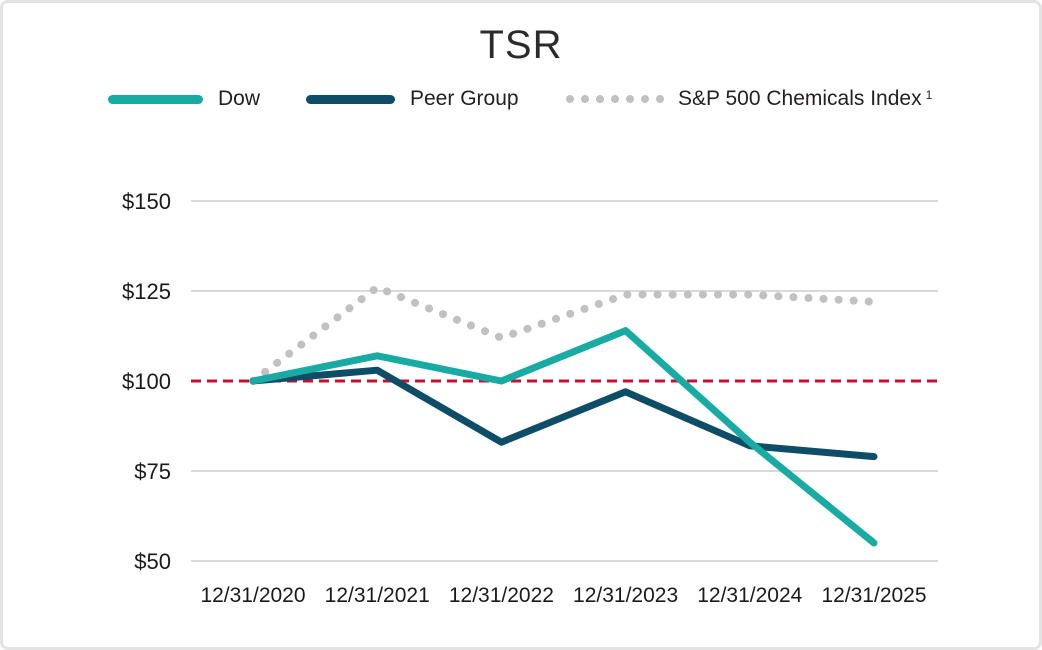 This screenshot has width=1042, height=650. Describe the element at coordinates (155, 99) in the screenshot. I see `dow-line-swatch` at that location.